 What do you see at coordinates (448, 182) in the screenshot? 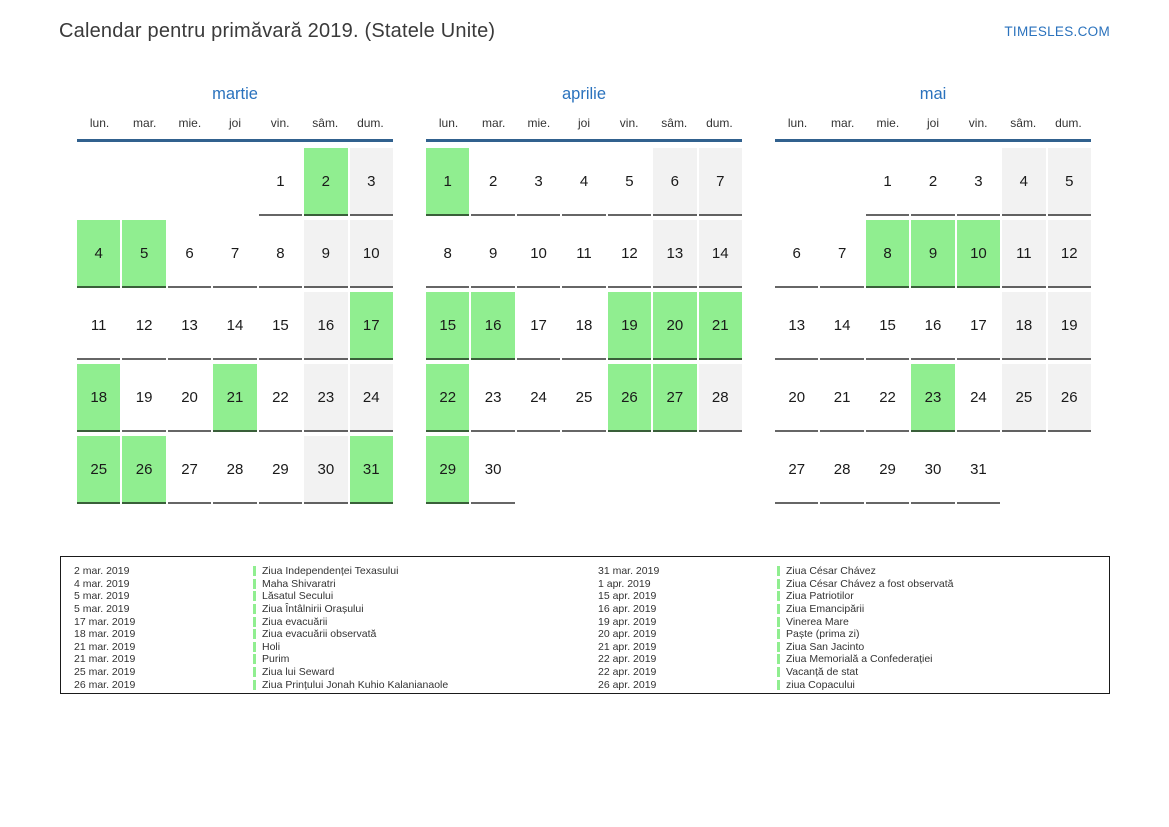
I see `day-cell: 1` at bounding box center [448, 182].